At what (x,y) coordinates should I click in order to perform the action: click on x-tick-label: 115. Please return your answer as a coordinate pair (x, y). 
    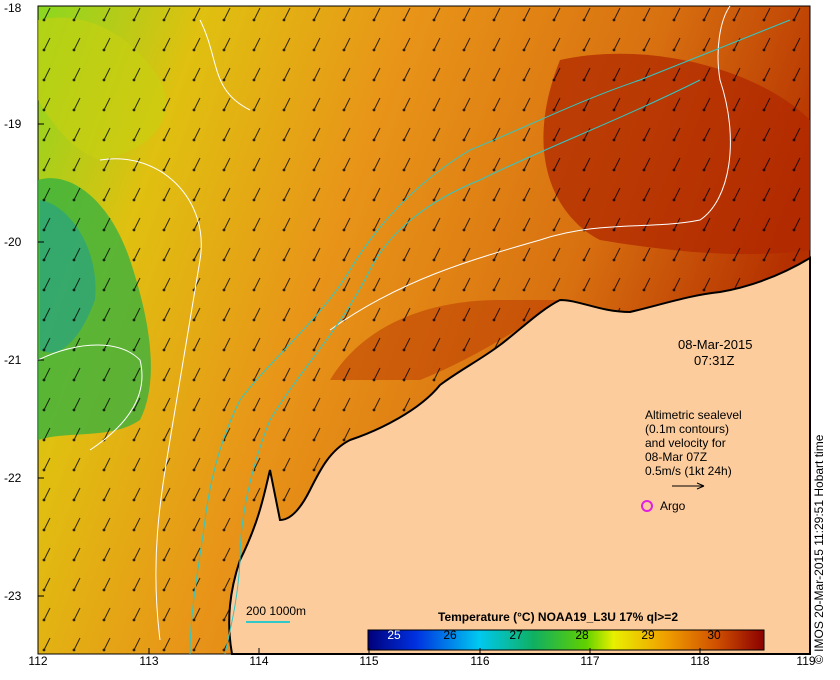
    Looking at the image, I should click on (369, 661).